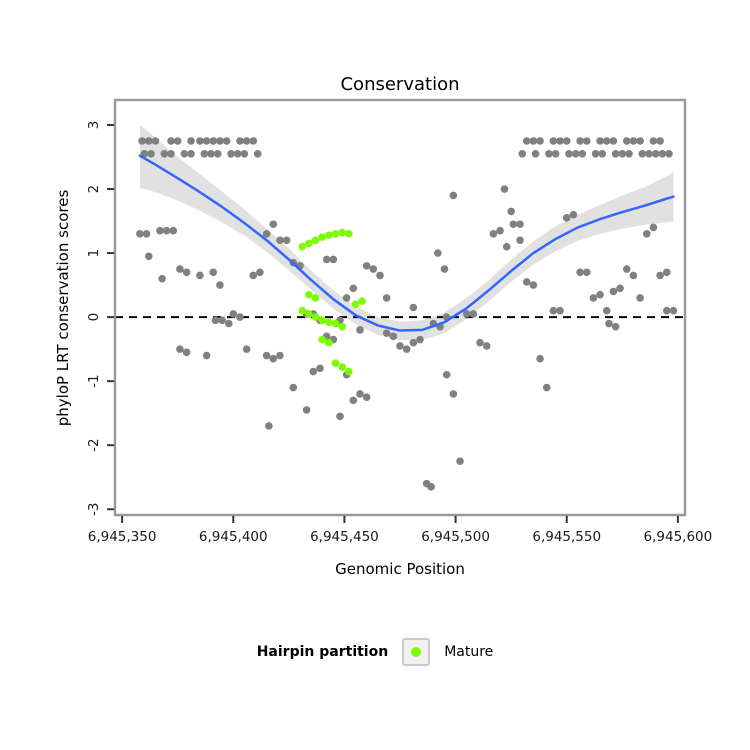 The width and height of the screenshot is (750, 750). What do you see at coordinates (455, 537) in the screenshot?
I see `x-tick-label: 6,945,500` at bounding box center [455, 537].